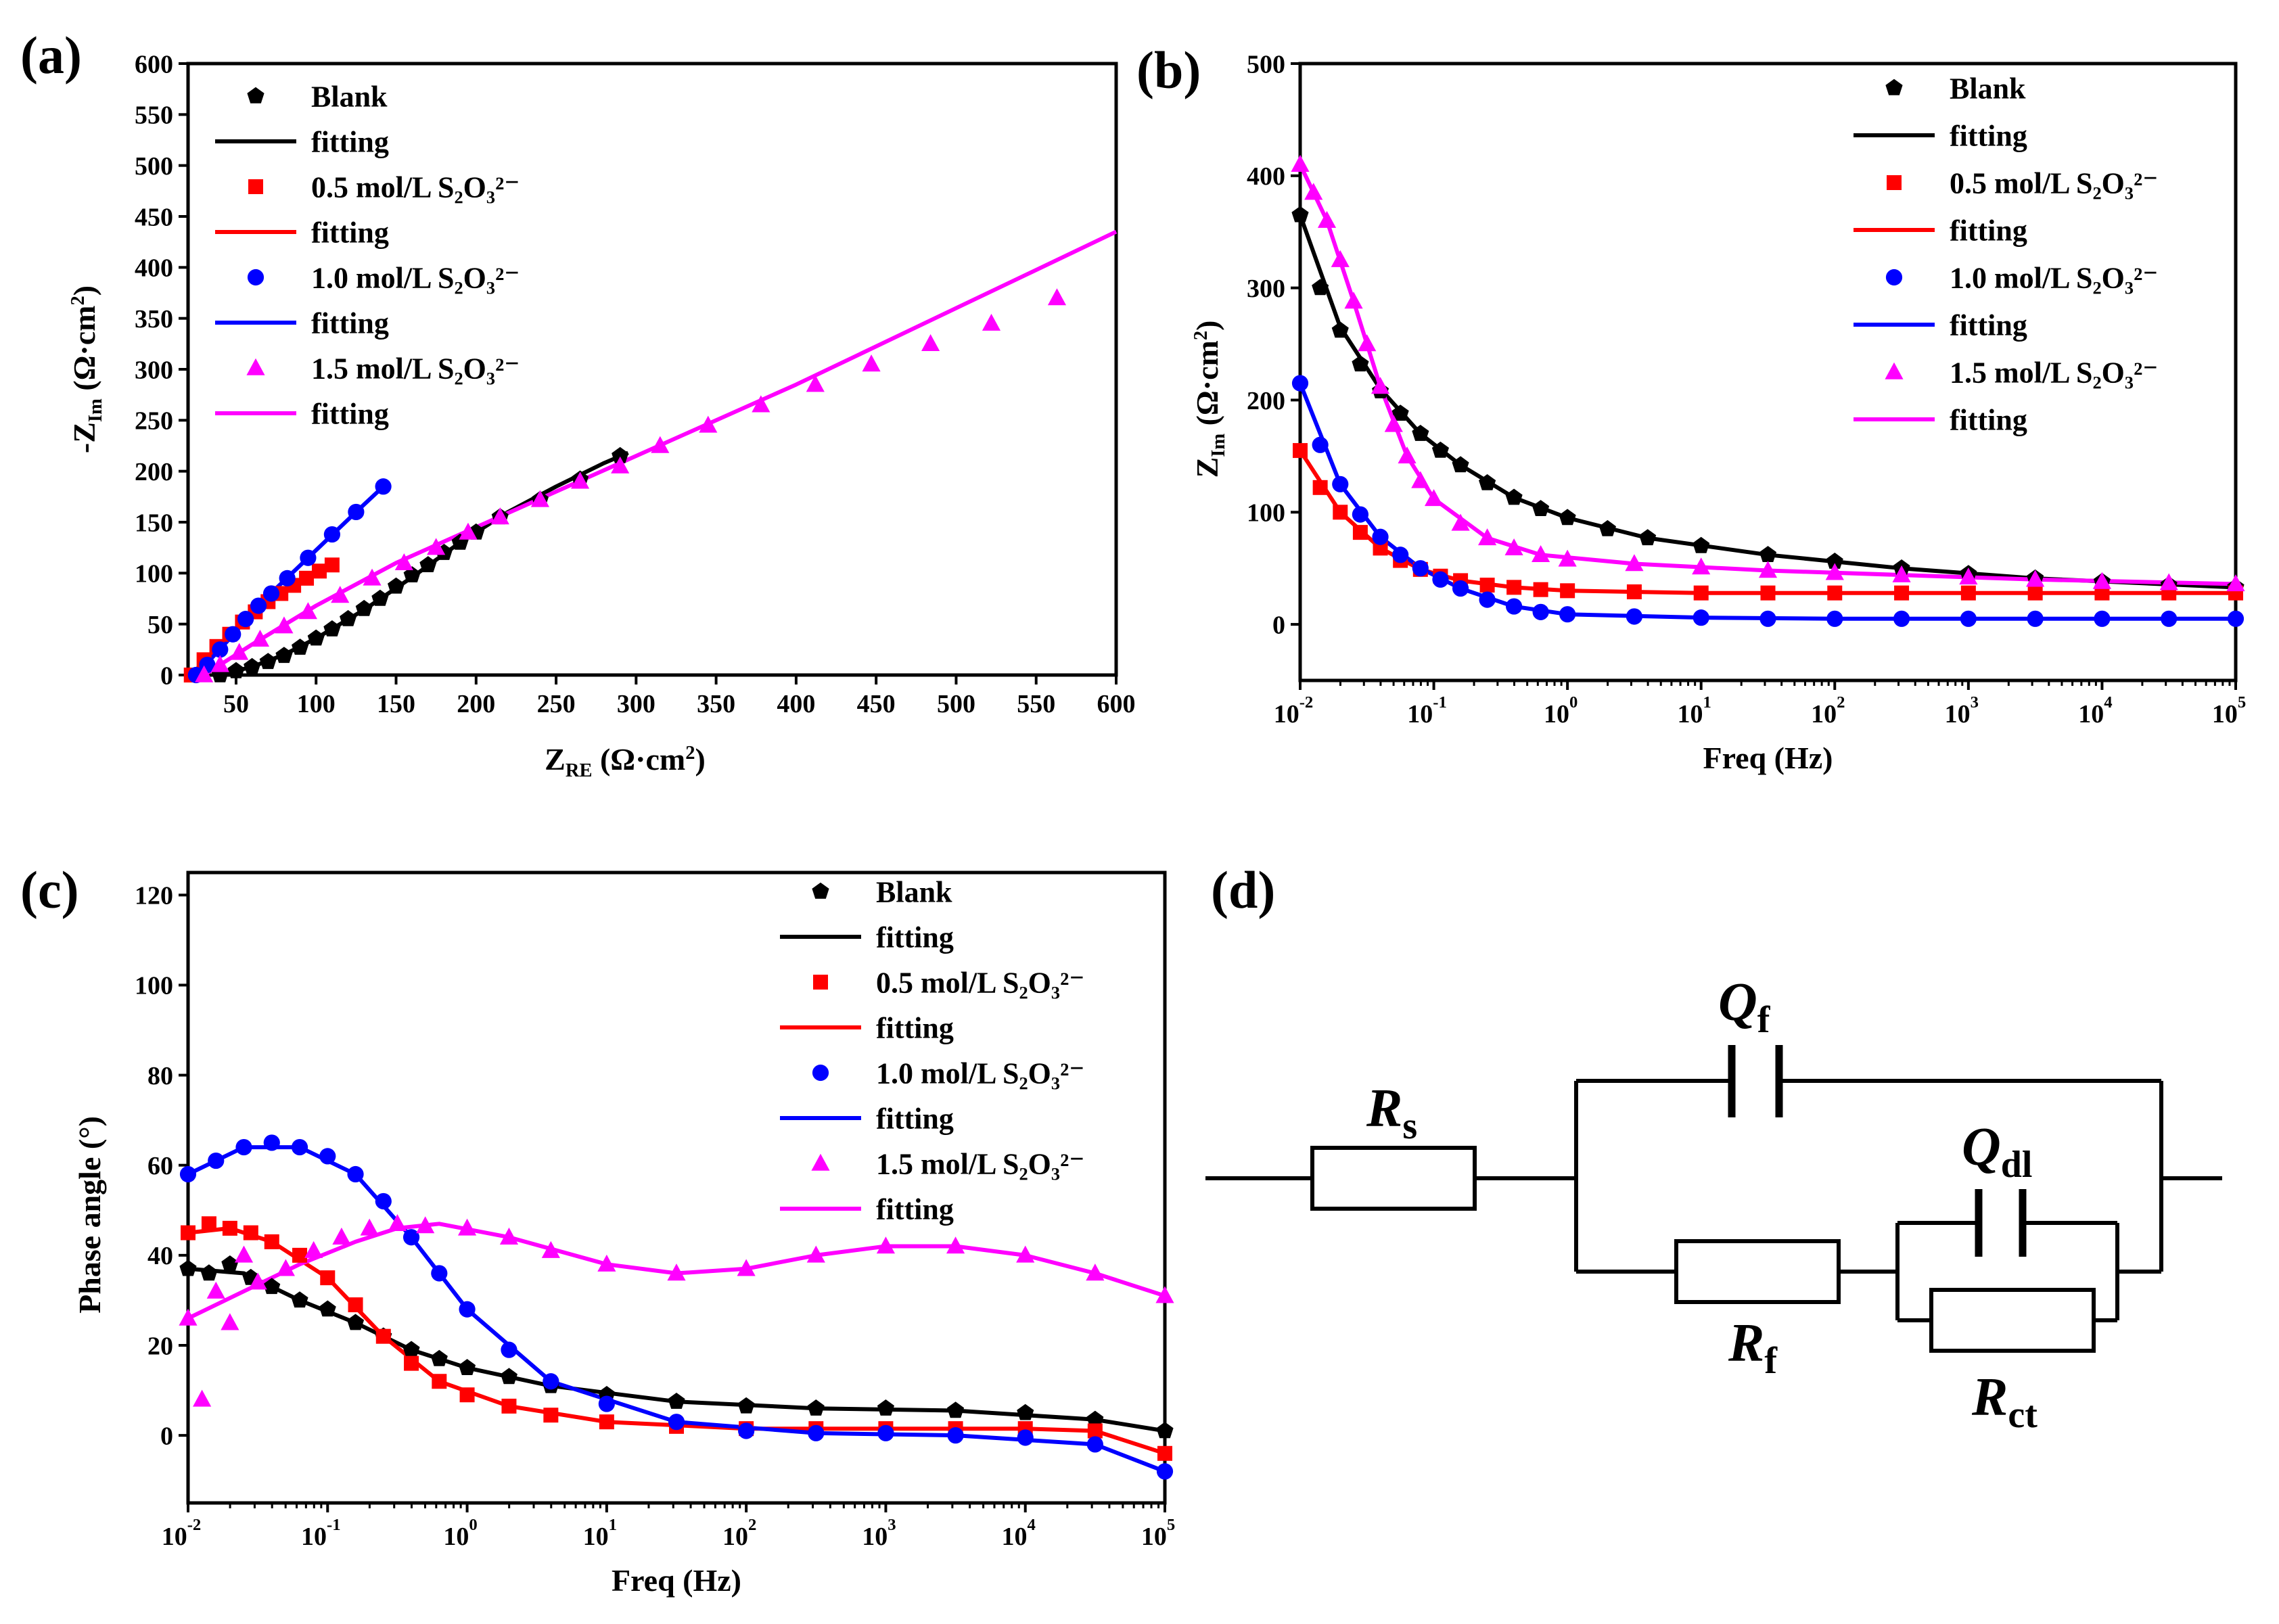 The height and width of the screenshot is (1624, 2279). I want to click on capacitor-Qdl, so click(2001, 1223).